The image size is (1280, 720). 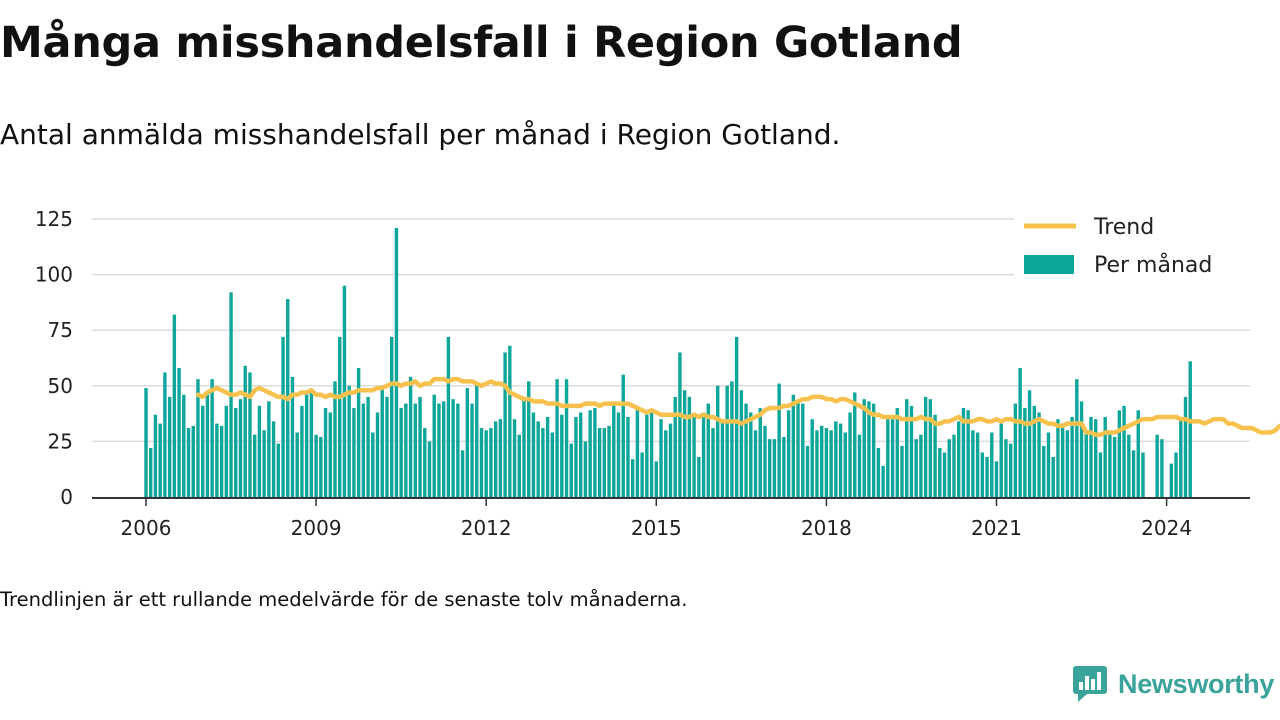 What do you see at coordinates (826, 528) in the screenshot?
I see `x-tick-label: 2018` at bounding box center [826, 528].